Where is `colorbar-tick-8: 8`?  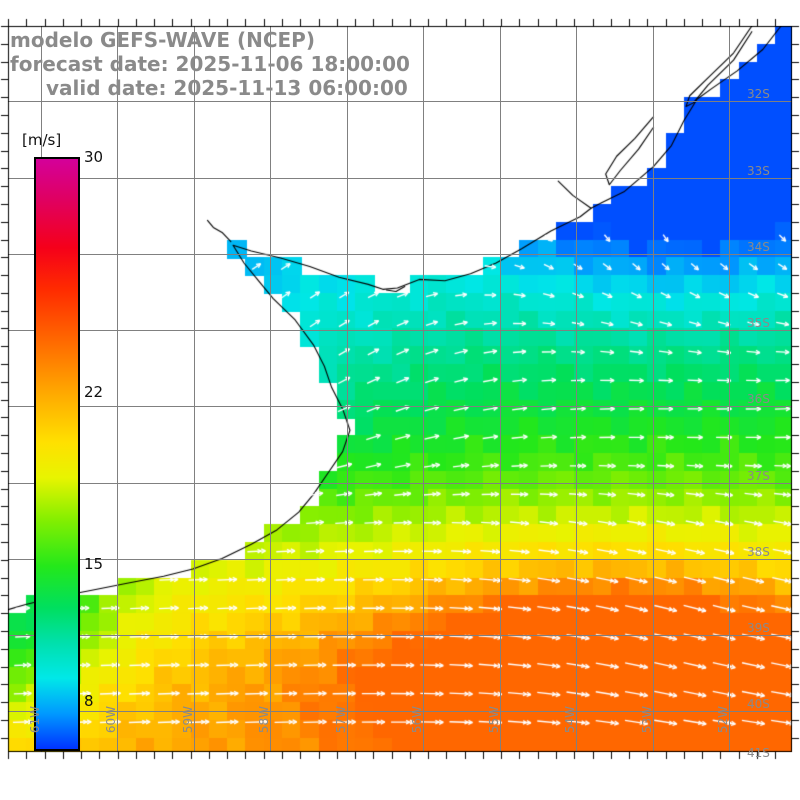 colorbar-tick-8: 8 is located at coordinates (89, 700).